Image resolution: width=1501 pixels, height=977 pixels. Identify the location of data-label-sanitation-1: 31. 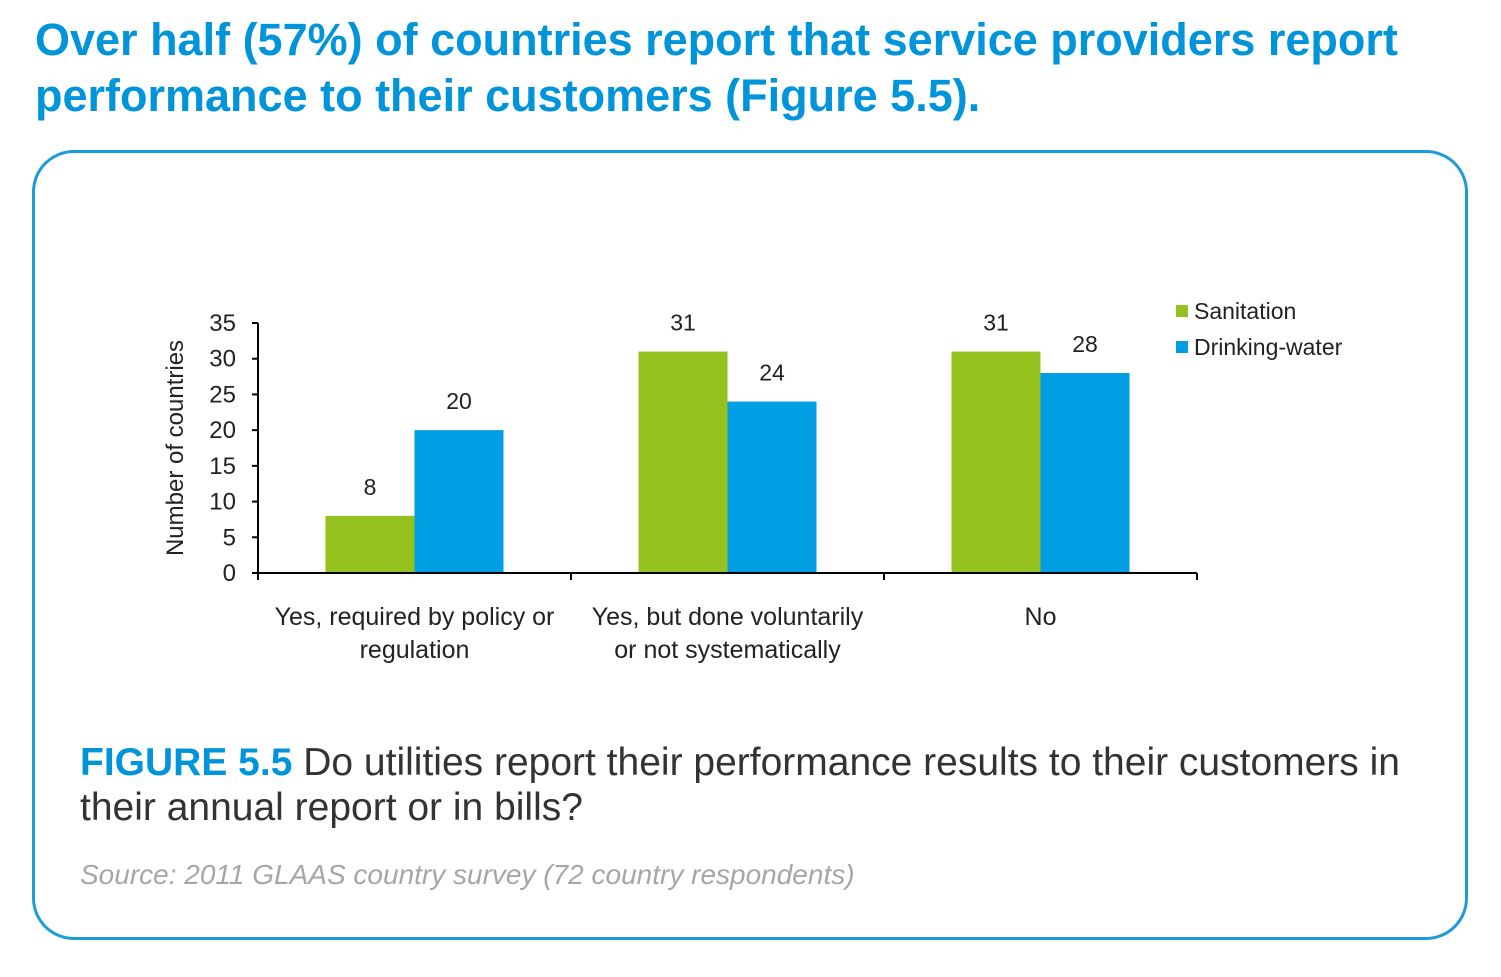
(683, 323).